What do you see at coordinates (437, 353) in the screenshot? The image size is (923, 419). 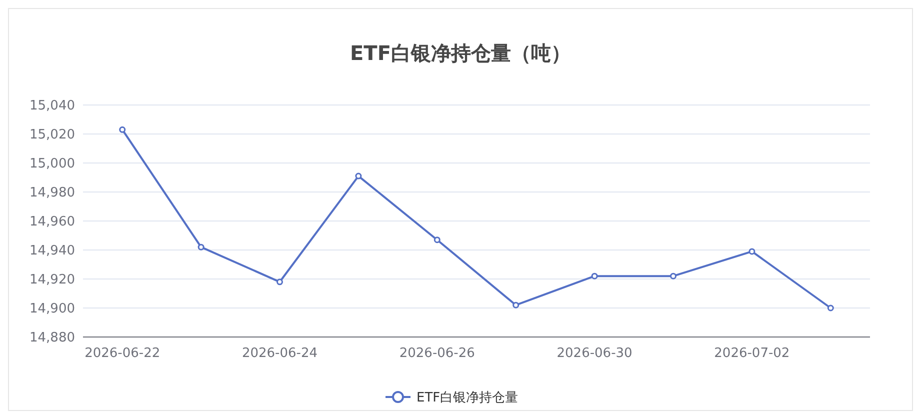 I see `x-tick-label: 2026-06-26` at bounding box center [437, 353].